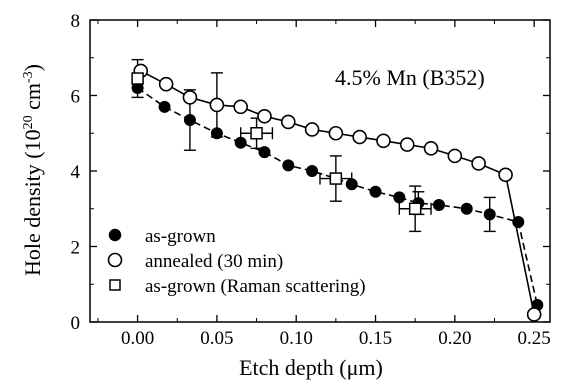 This screenshot has height=388, width=573. Describe the element at coordinates (115, 260) in the screenshot. I see `legend-marker-annealed` at that location.